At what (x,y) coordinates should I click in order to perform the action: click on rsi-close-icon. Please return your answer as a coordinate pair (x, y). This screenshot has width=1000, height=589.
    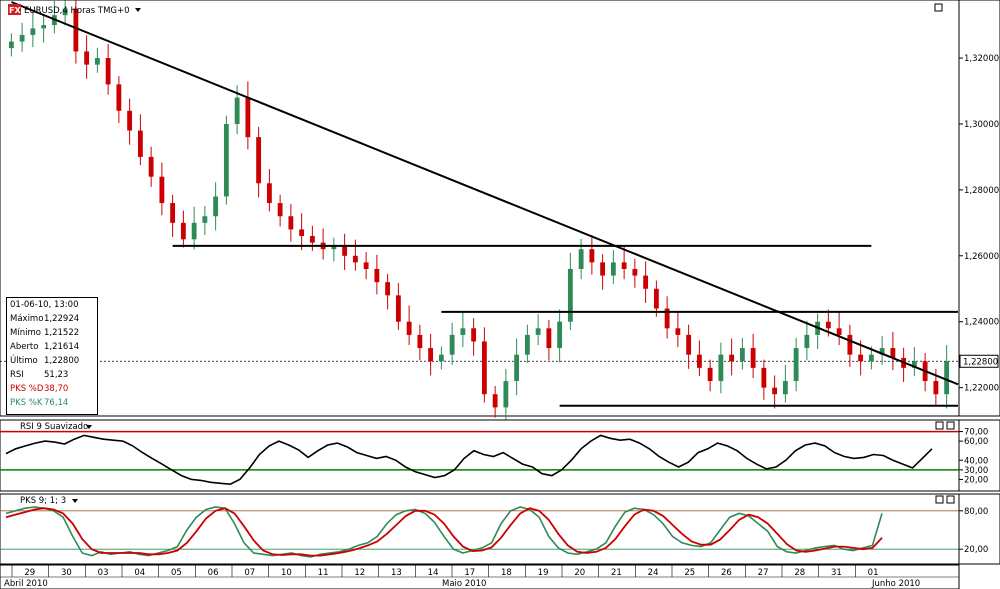
    Looking at the image, I should click on (950, 425).